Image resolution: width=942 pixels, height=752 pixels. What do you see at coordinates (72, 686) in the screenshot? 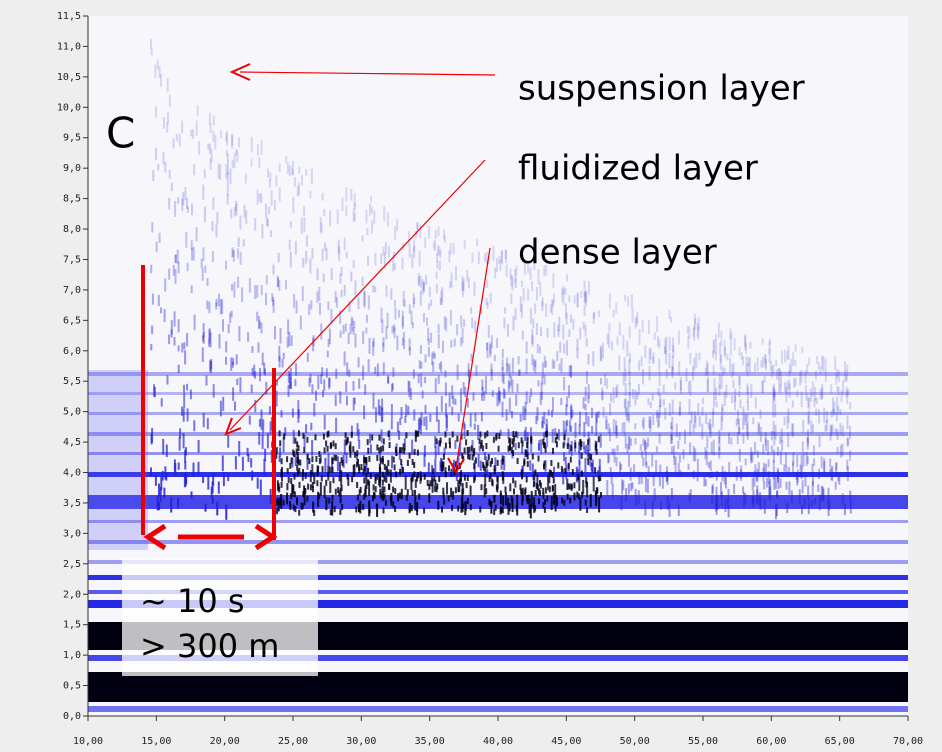
I see `y-tick-label: 0,5` at bounding box center [72, 686].